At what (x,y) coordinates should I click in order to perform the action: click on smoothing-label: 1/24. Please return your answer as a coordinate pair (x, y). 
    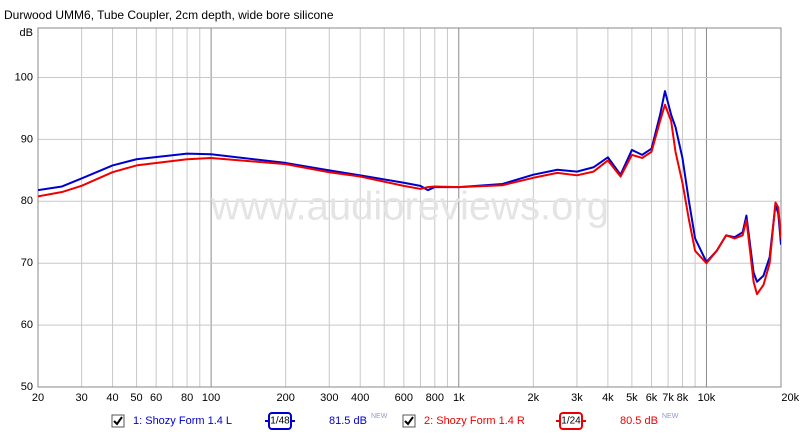
    Looking at the image, I should click on (571, 421).